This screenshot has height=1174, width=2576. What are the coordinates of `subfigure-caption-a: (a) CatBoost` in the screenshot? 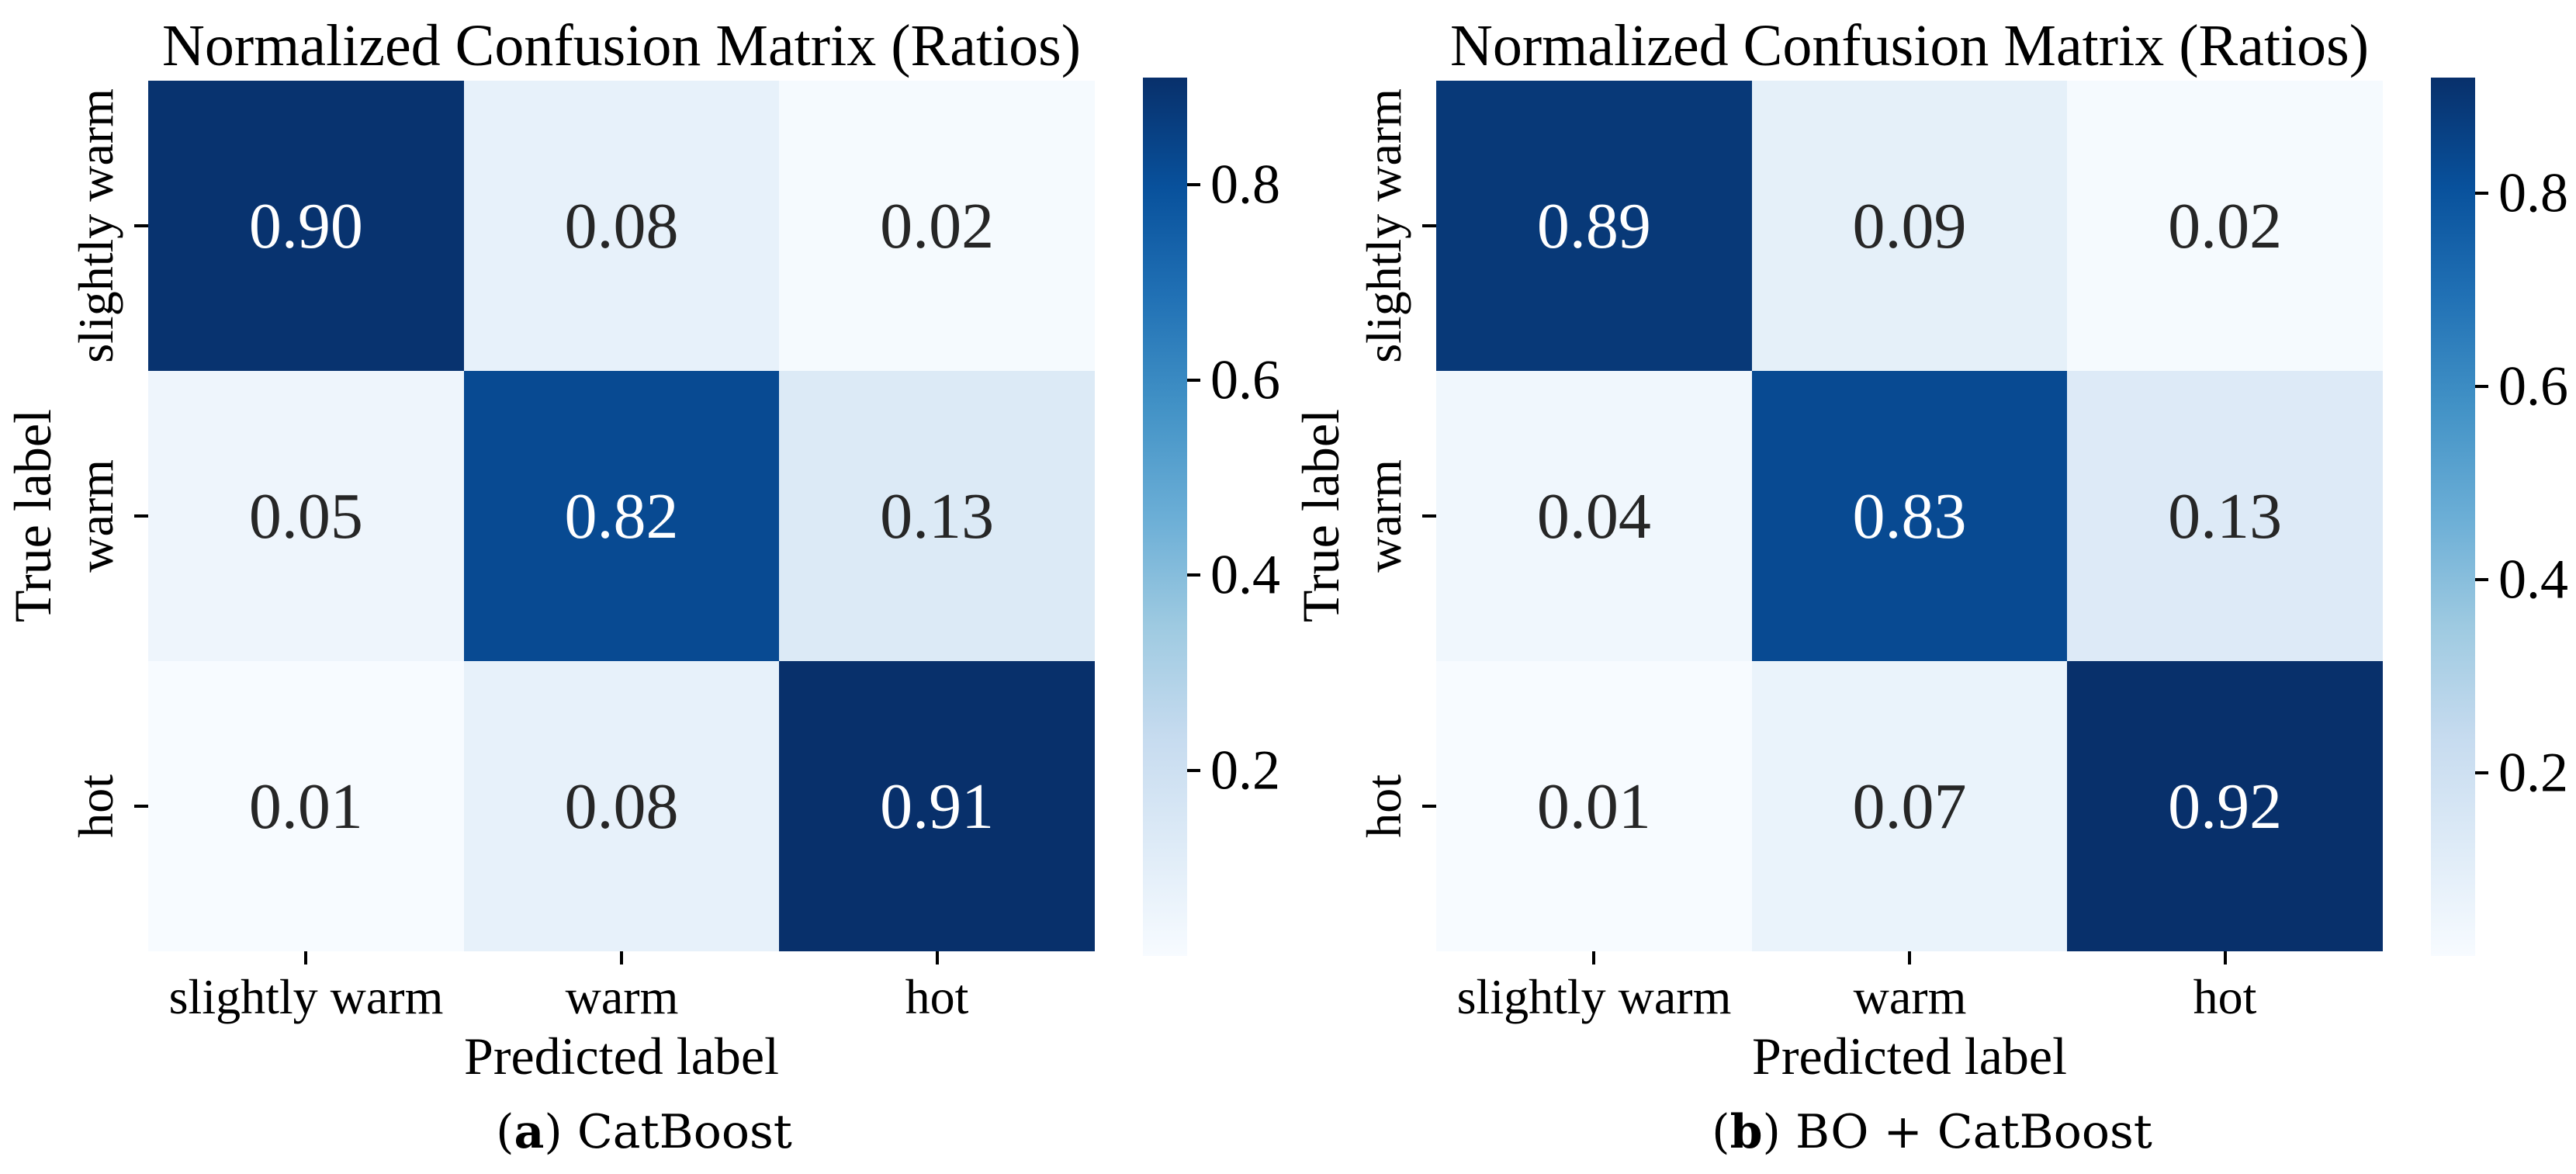 It's located at (644, 1132).